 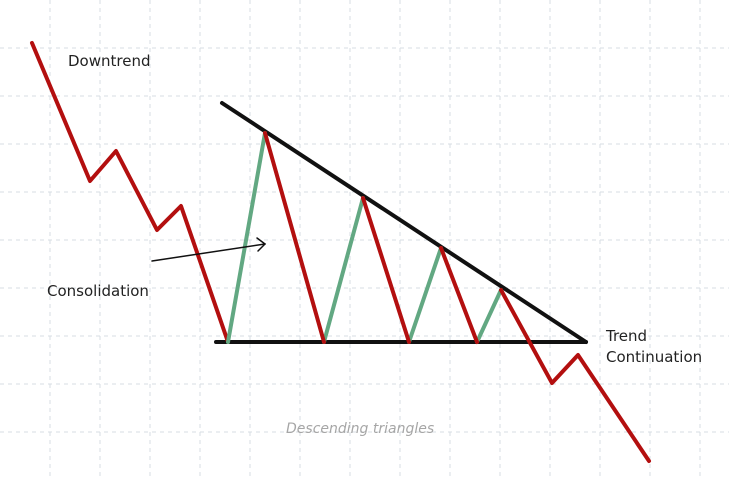 What do you see at coordinates (209, 249) in the screenshot?
I see `consolidation-arrow-icon` at bounding box center [209, 249].